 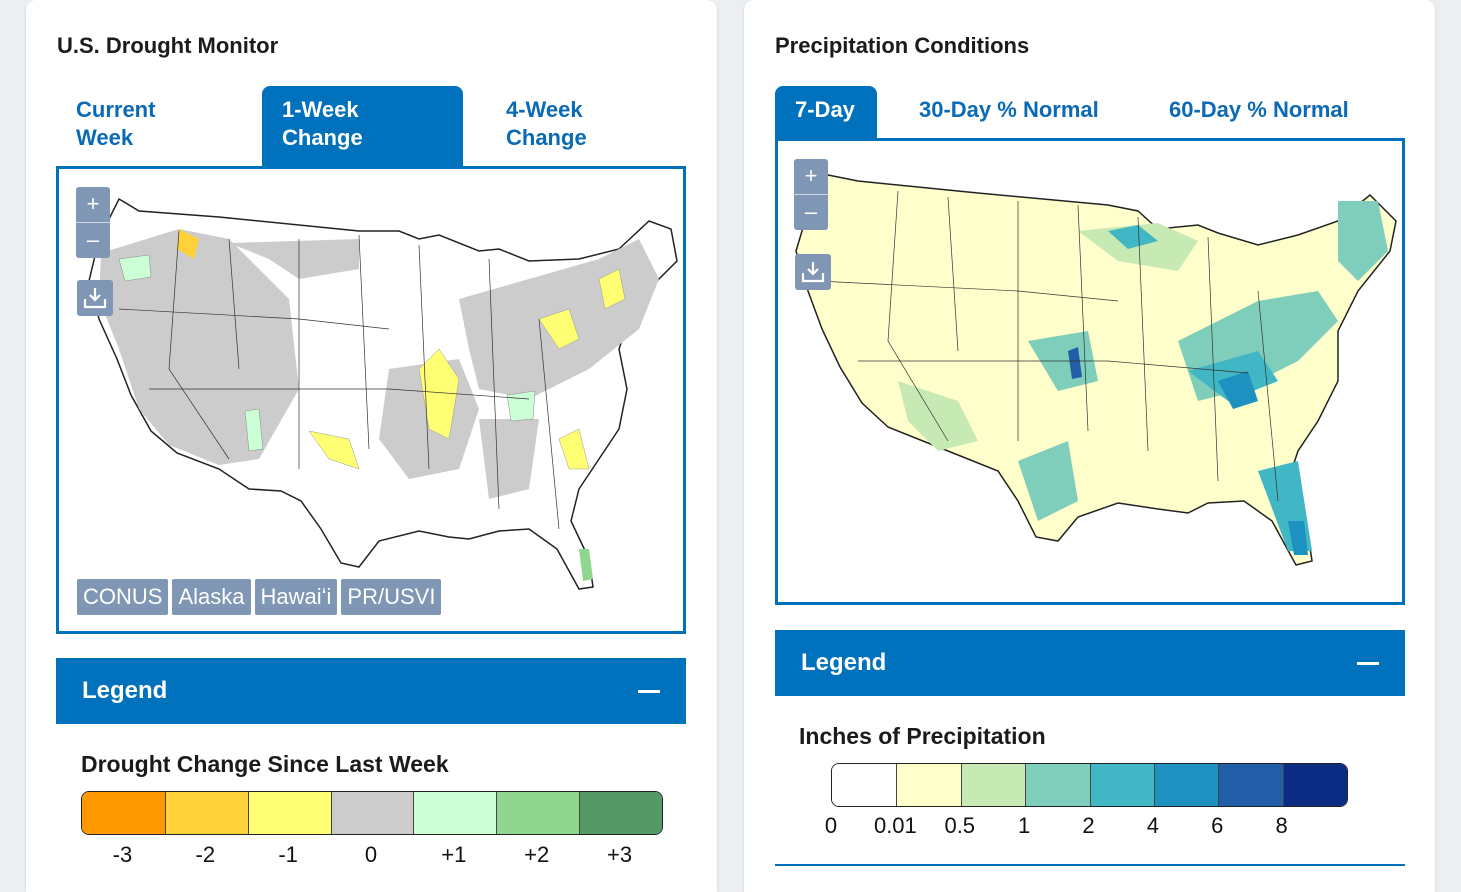 I want to click on drought-zoom-control: + –, so click(x=93, y=222).